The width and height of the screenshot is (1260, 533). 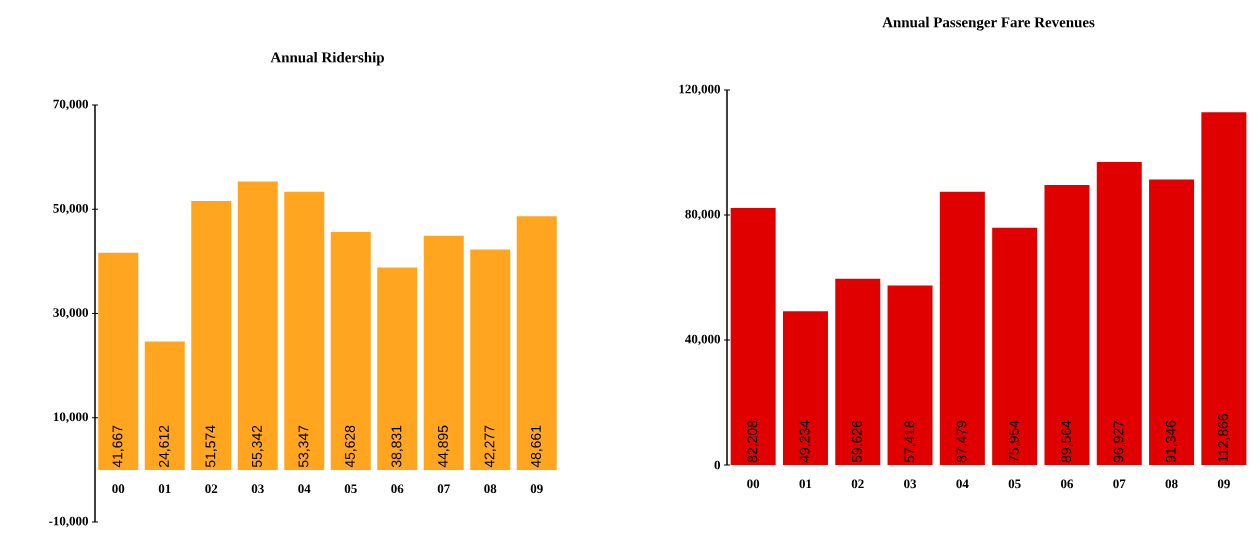 What do you see at coordinates (397, 446) in the screenshot?
I see `data-label: 38,831` at bounding box center [397, 446].